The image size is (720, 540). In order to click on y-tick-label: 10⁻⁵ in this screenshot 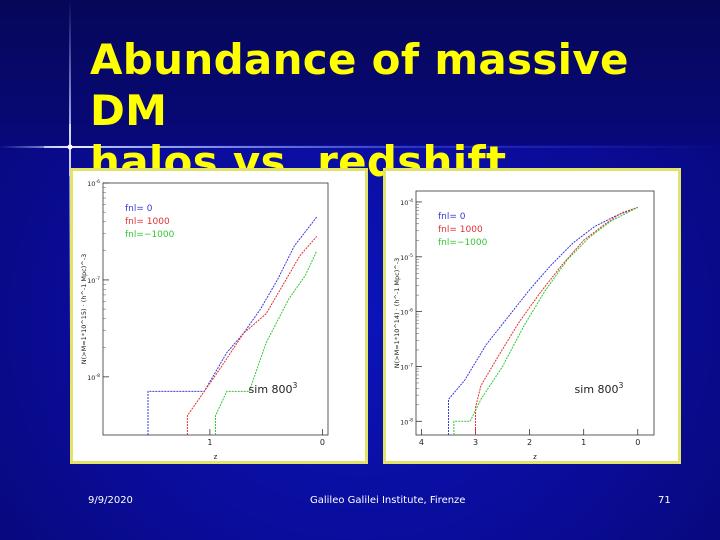, I will do `click(406, 257)`.